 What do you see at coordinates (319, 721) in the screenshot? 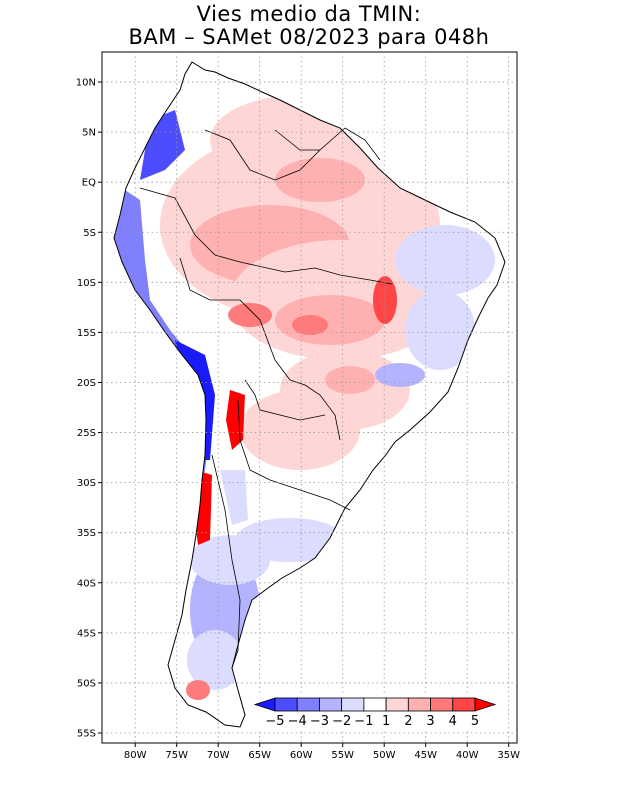
I see `colorbar-label: −3` at bounding box center [319, 721].